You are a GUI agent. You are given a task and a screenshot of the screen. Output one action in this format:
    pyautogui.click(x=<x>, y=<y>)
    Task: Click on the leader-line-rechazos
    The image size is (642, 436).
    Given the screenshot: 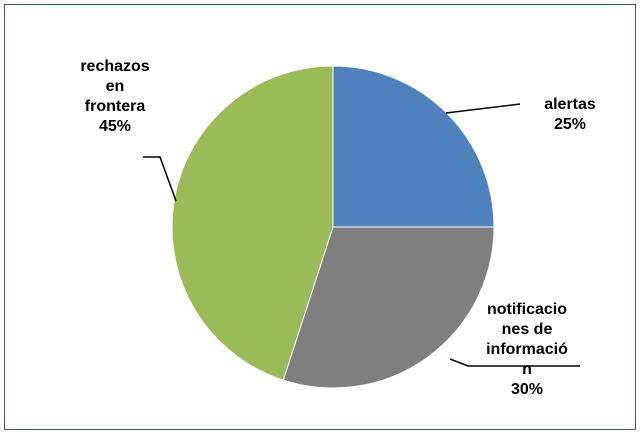 What is the action you would take?
    pyautogui.click(x=160, y=179)
    